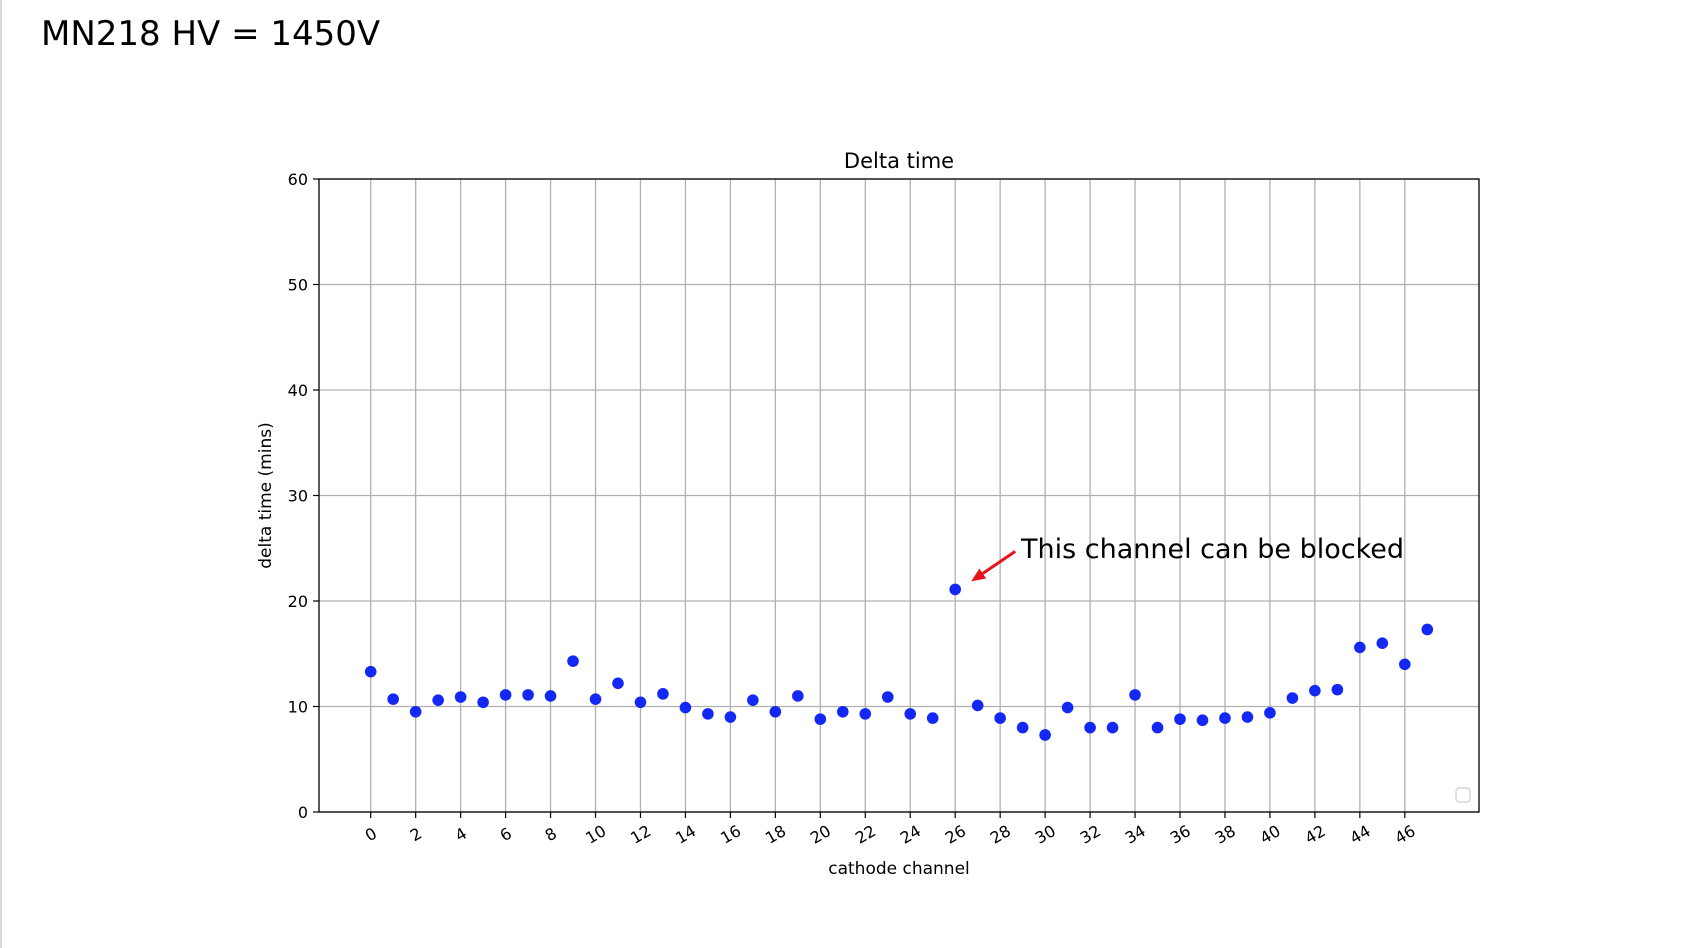 This screenshot has width=1706, height=948. Describe the element at coordinates (730, 834) in the screenshot. I see `x-tick-label: 16` at that location.